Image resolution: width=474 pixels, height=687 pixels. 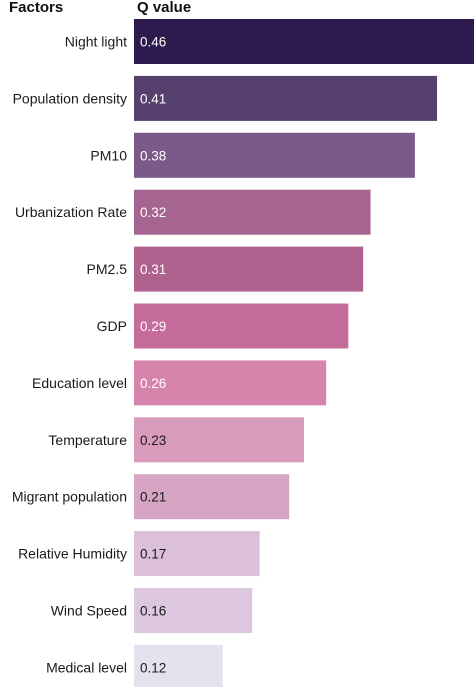 What do you see at coordinates (108, 155) in the screenshot?
I see `category-label: PM10` at bounding box center [108, 155].